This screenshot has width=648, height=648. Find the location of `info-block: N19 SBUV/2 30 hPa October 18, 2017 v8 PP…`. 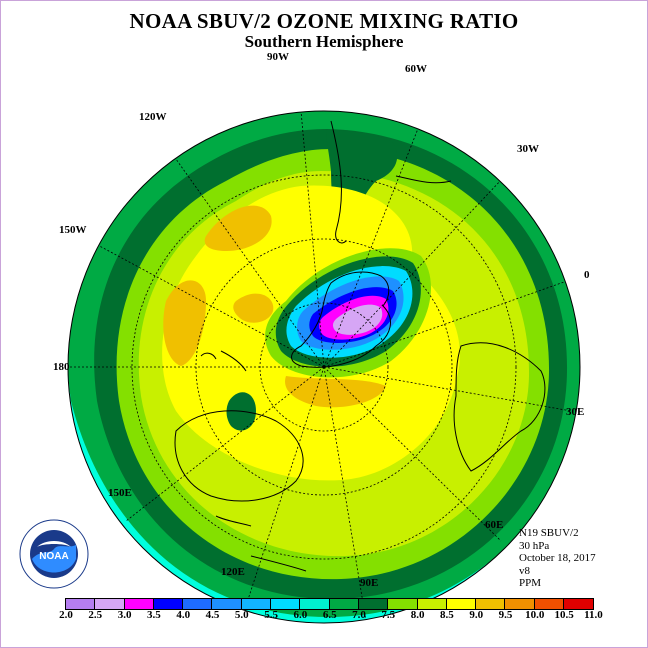

info-block: N19 SBUV/2 30 hPa October 18, 2017 v8 PP… is located at coordinates (557, 558).